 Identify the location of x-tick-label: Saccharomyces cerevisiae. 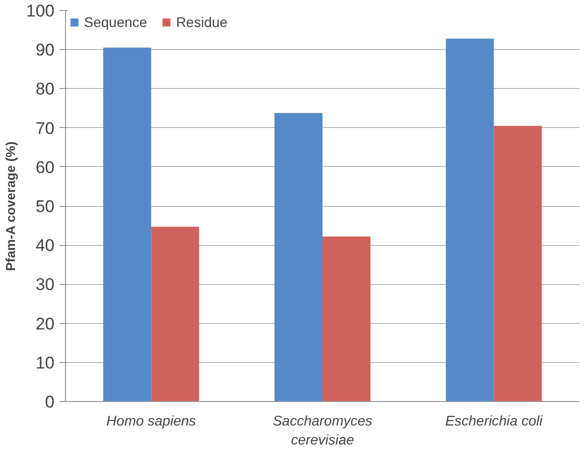
(322, 430).